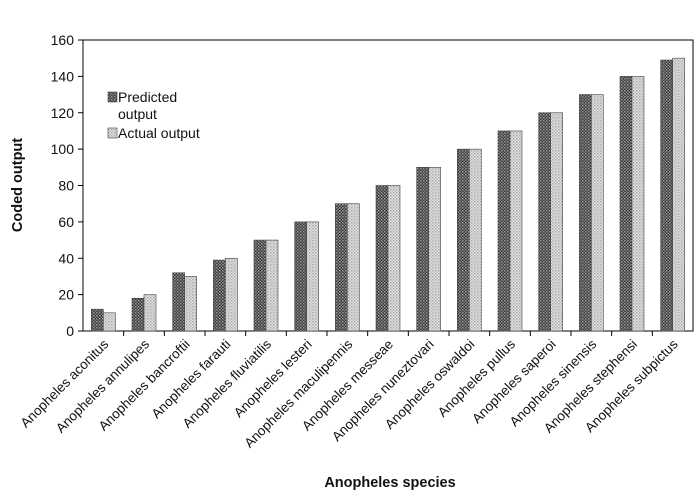  I want to click on y-tick-label: 80, so click(66, 186).